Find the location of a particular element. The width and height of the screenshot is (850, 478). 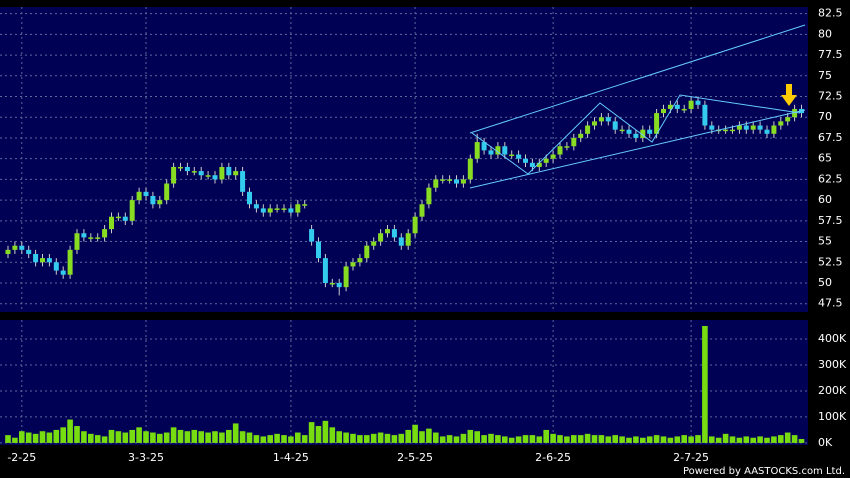

volume-tick-label: 400K is located at coordinates (832, 338).